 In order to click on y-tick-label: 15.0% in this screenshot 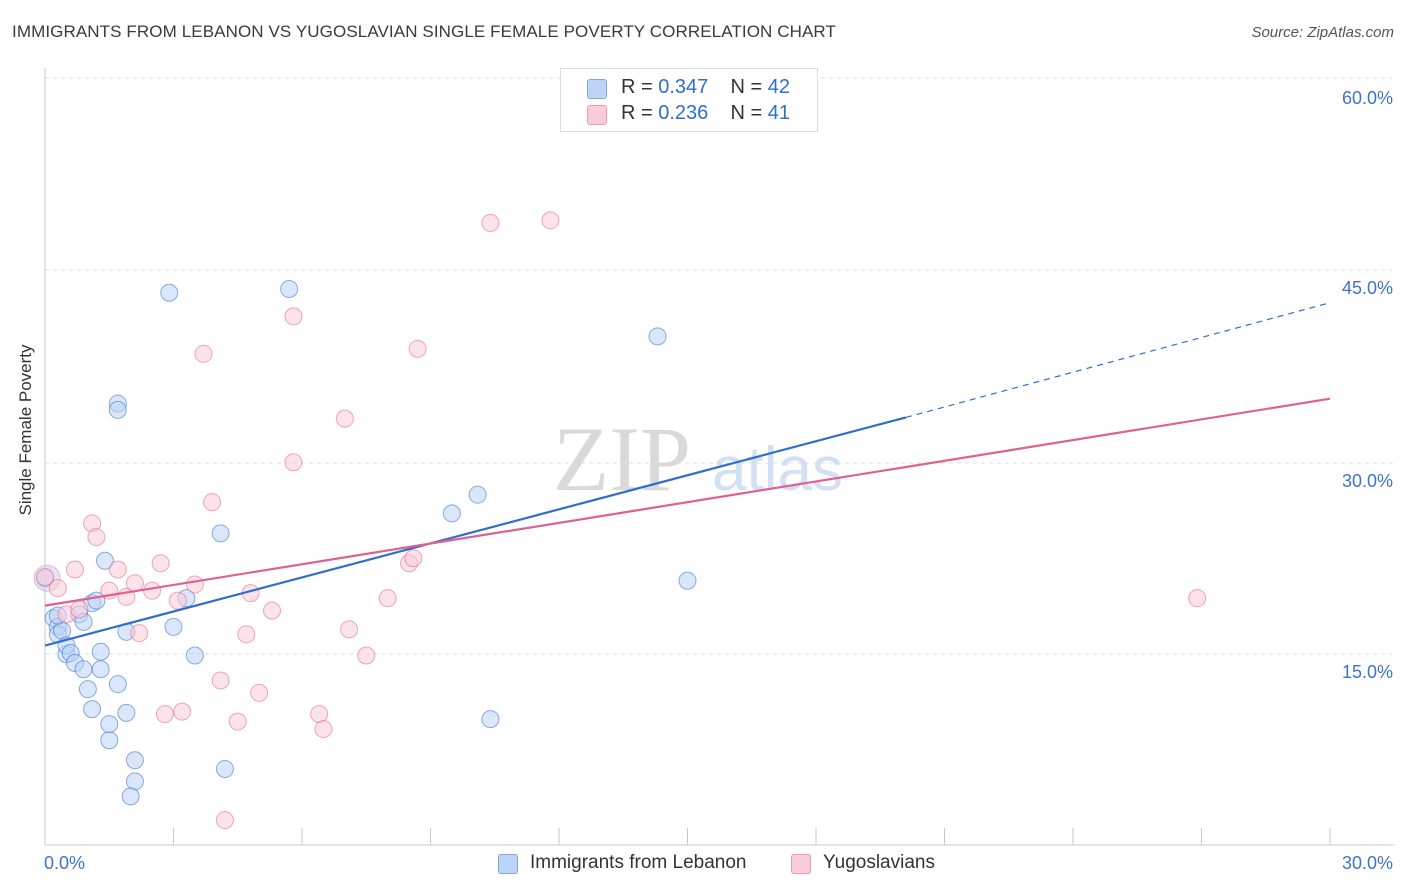, I will do `click(1367, 672)`.